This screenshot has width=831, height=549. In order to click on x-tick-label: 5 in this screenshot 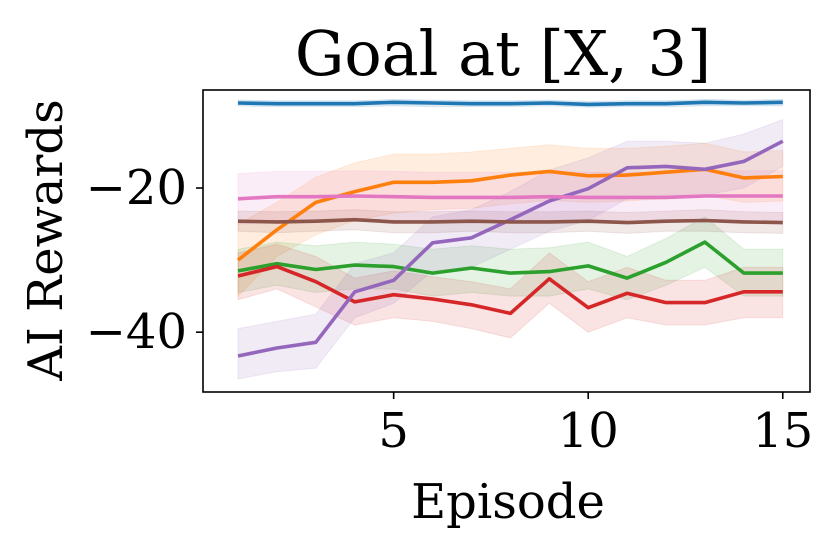, I will do `click(393, 431)`.